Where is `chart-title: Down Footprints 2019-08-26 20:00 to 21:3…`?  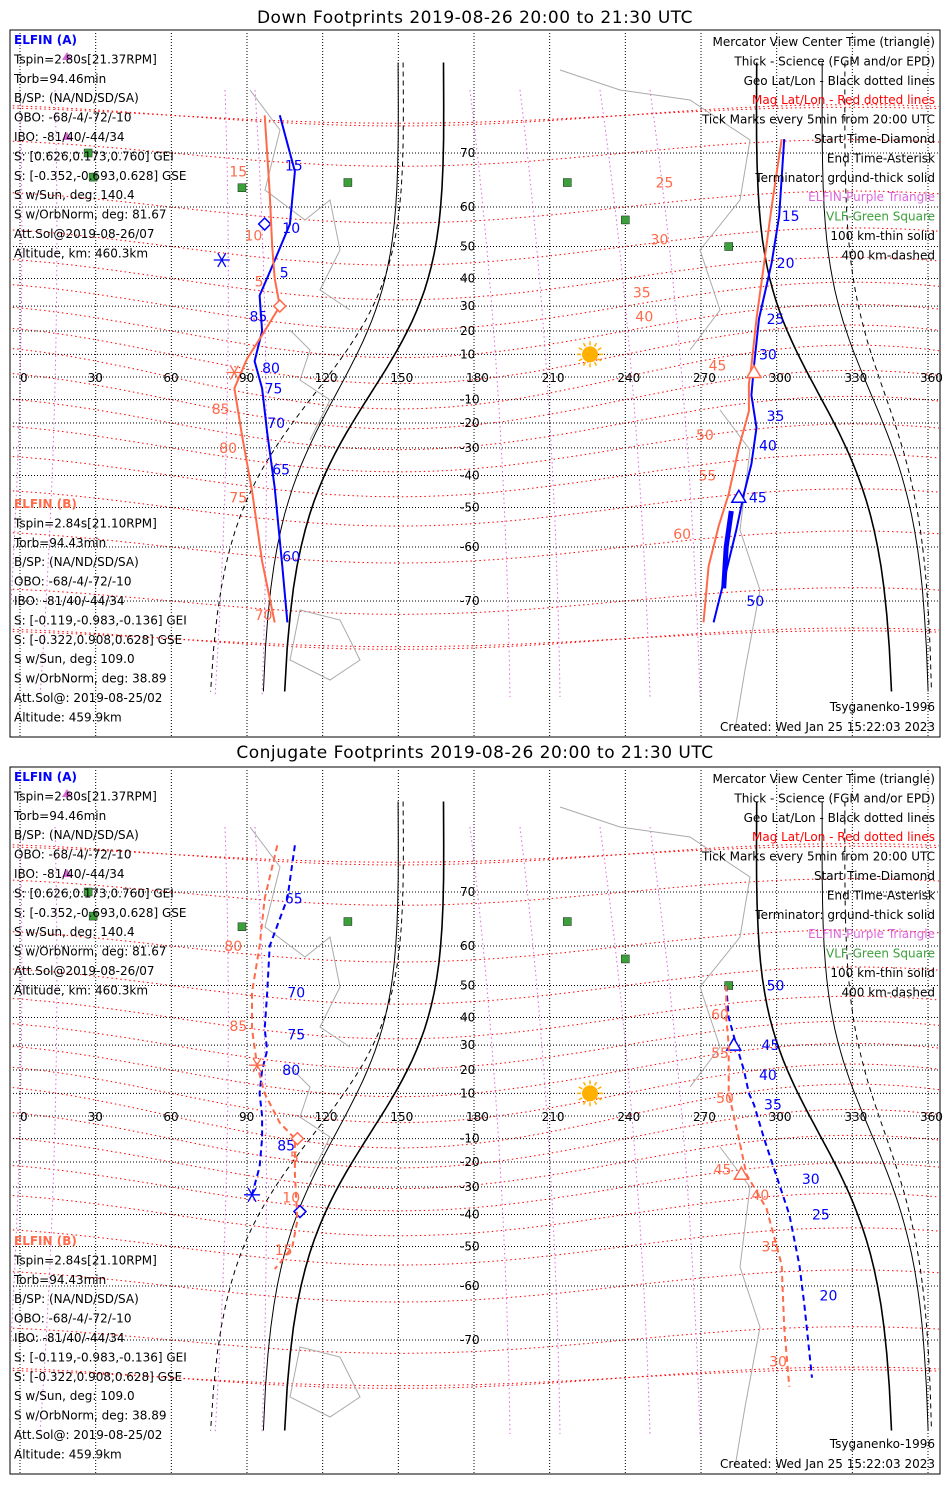
chart-title: Down Footprints 2019-08-26 20:00 to 21:3… is located at coordinates (475, 18).